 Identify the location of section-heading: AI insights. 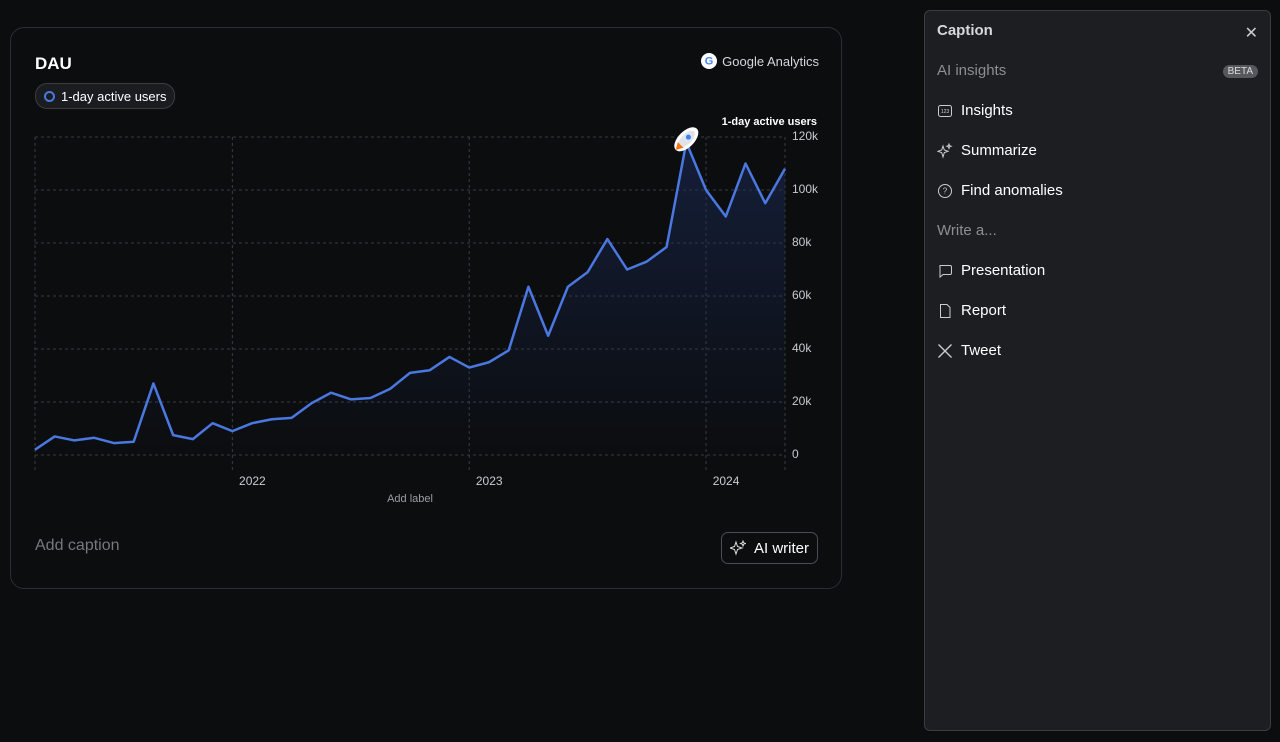
(972, 70).